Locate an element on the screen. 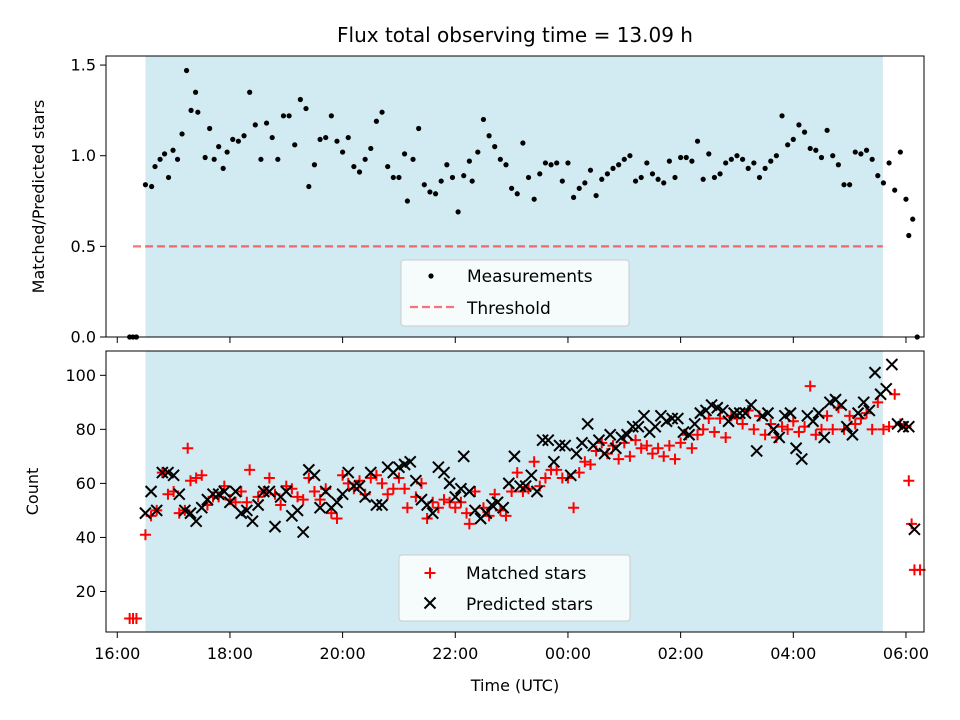 This screenshot has height=720, width=960. legend-matched-marker is located at coordinates (430, 573).